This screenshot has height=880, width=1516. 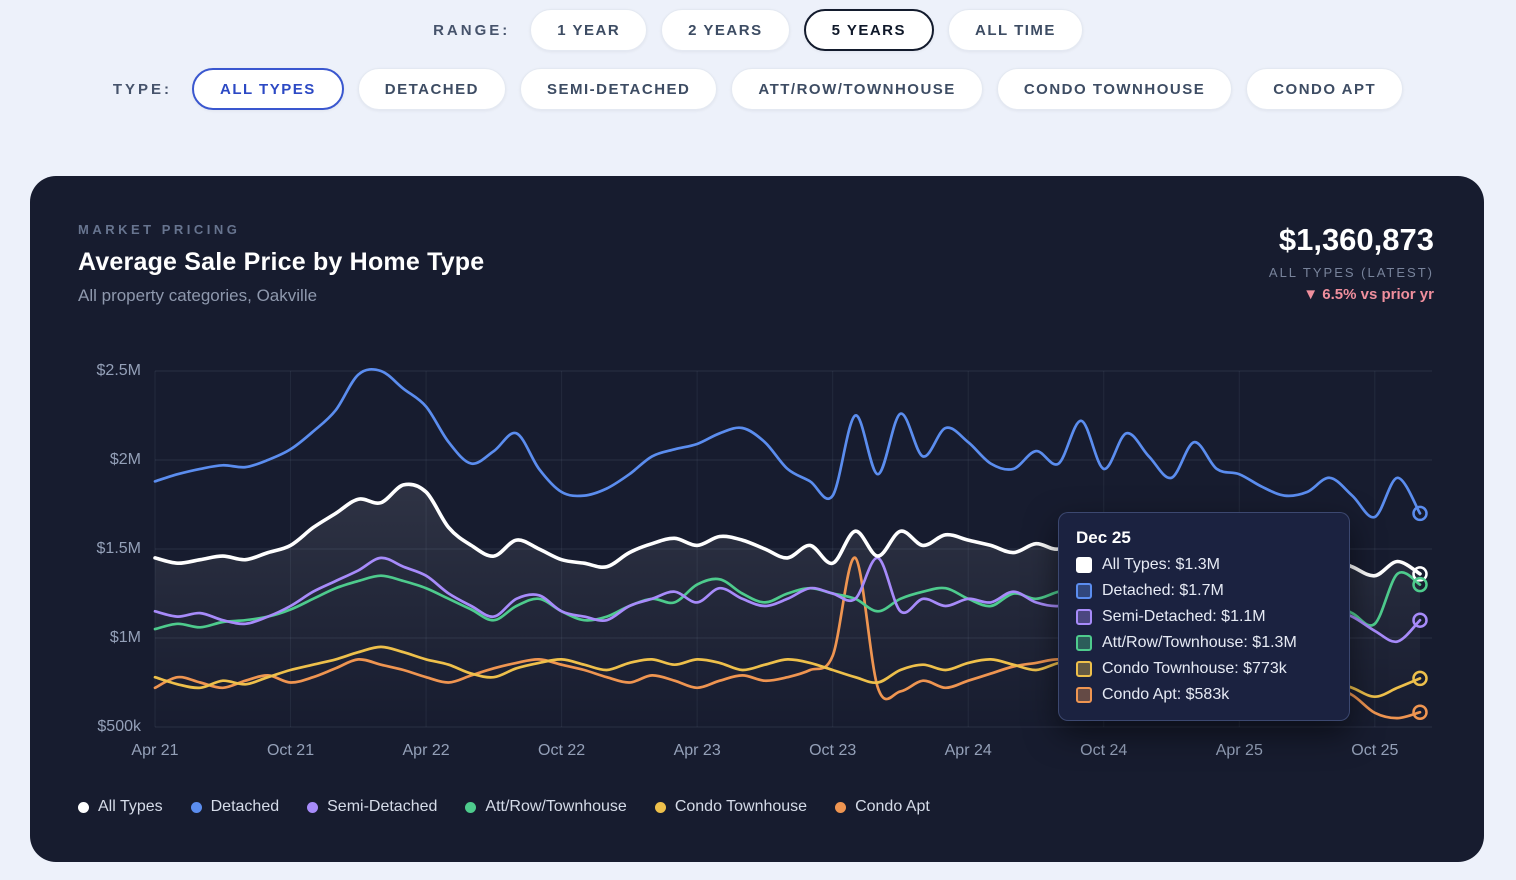 What do you see at coordinates (725, 30) in the screenshot?
I see `range-option-2-years: 2 YEARS` at bounding box center [725, 30].